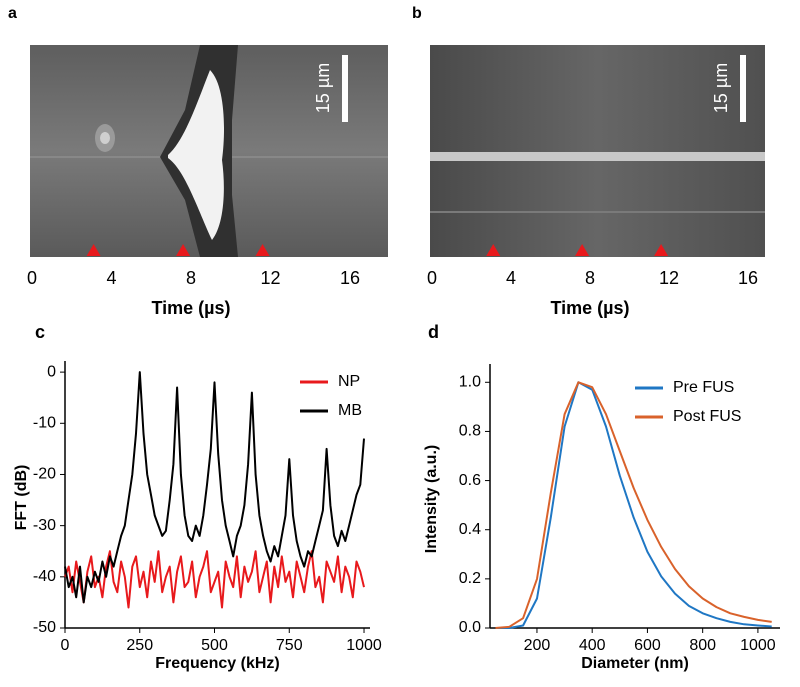 The width and height of the screenshot is (800, 687). Describe the element at coordinates (44, 627) in the screenshot. I see `y-tick-label: -50` at that location.